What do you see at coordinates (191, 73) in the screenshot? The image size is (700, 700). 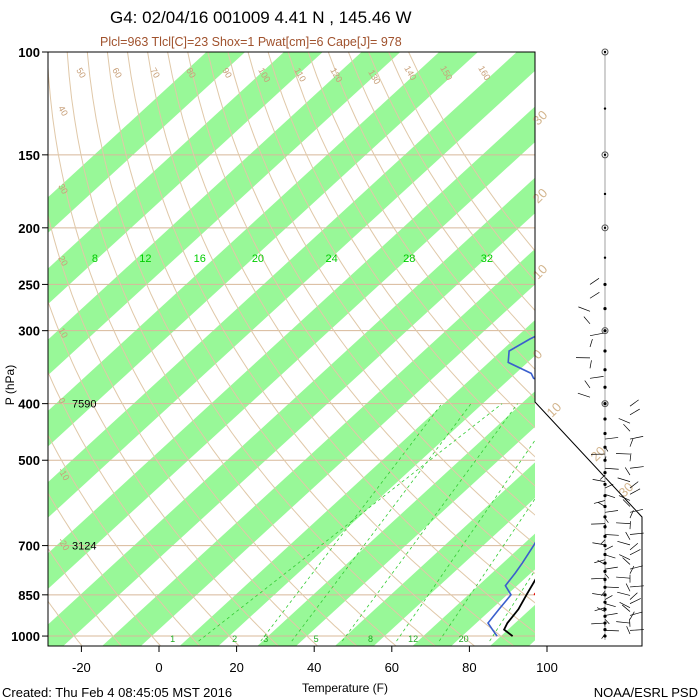 I see `adiabat-label: 80` at bounding box center [191, 73].